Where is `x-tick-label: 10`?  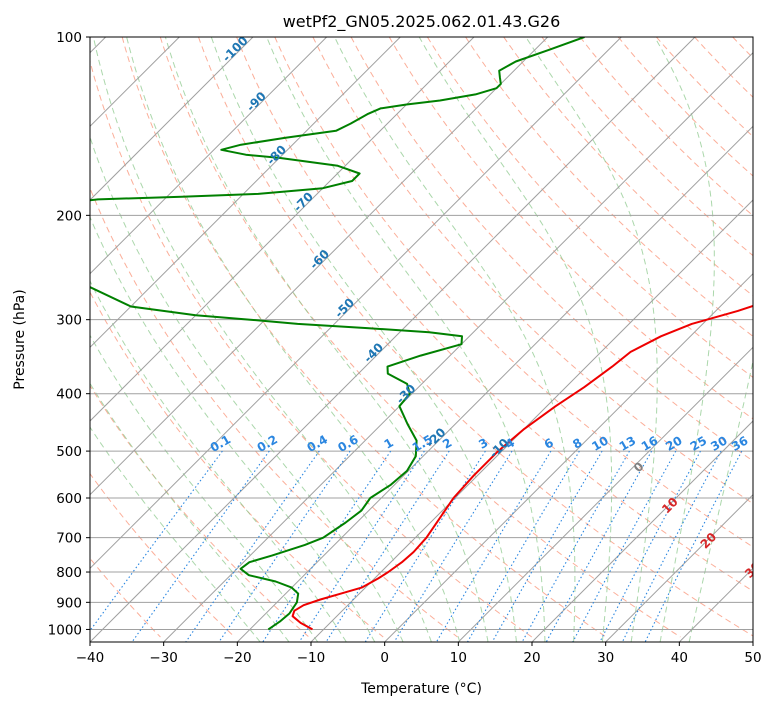 x-tick-label: 10 is located at coordinates (458, 658).